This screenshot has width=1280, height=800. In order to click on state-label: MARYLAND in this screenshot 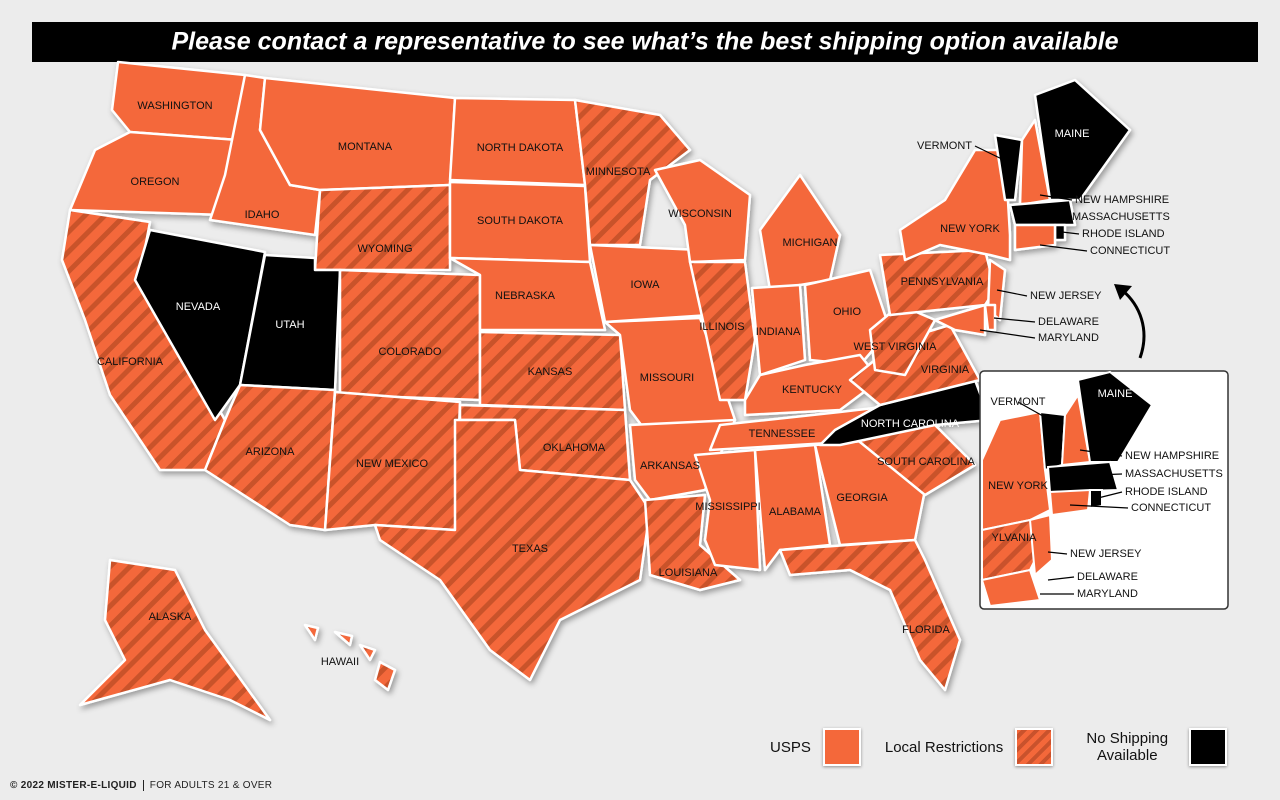, I will do `click(1068, 338)`.